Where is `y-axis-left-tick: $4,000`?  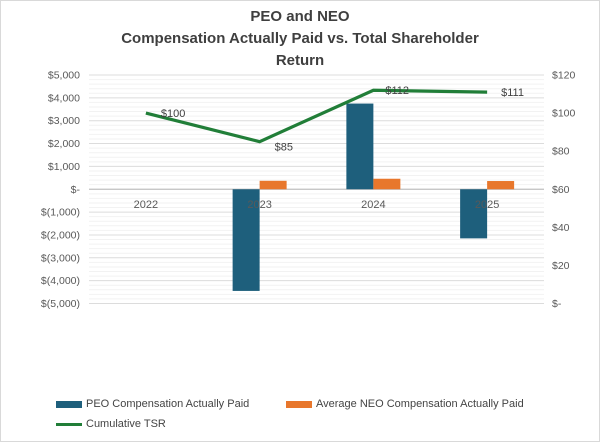
y-axis-left-tick: $4,000 is located at coordinates (64, 98).